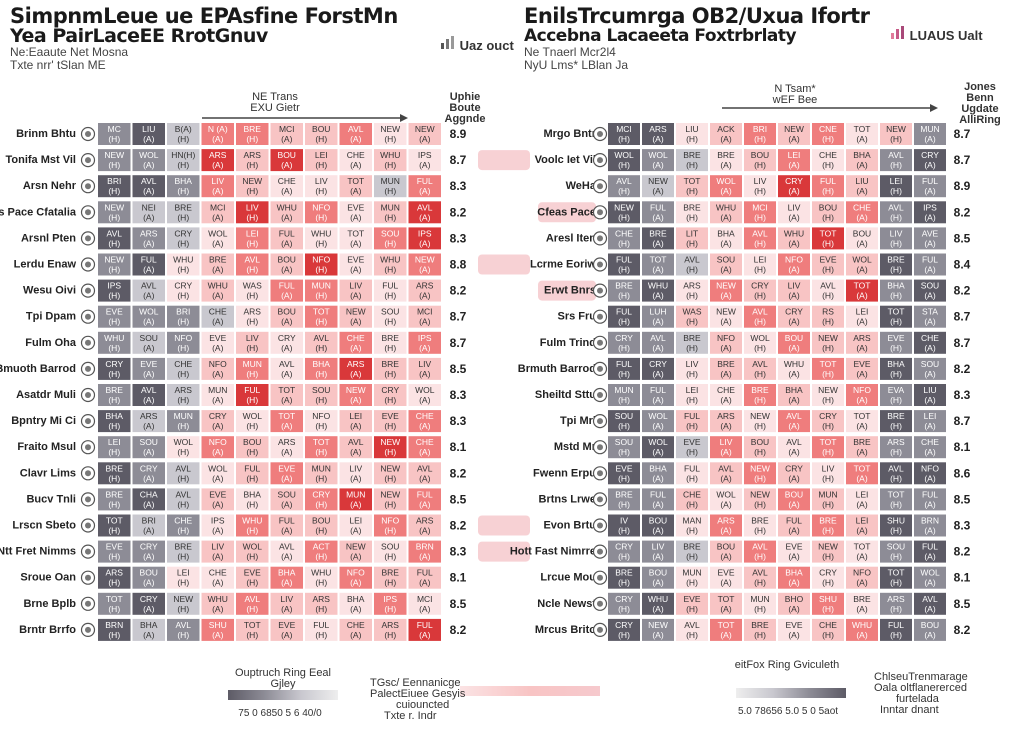 Image resolution: width=1024 pixels, height=741 pixels. I want to click on fixture-cell-label: NFO, so click(183, 338).